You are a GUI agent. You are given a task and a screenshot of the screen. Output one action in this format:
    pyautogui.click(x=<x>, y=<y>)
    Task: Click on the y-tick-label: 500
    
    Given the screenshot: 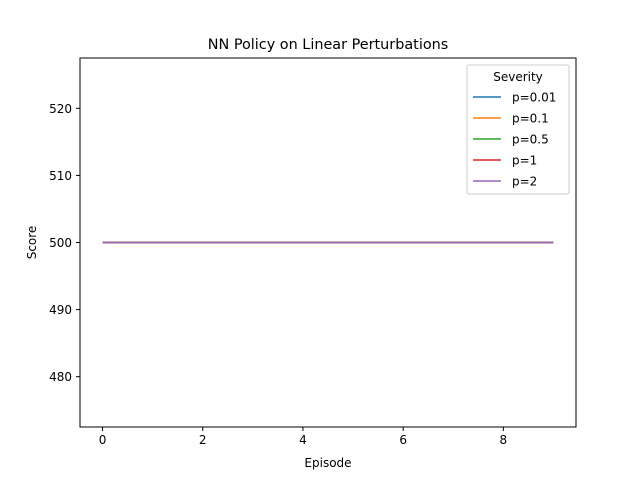 What is the action you would take?
    pyautogui.click(x=60, y=243)
    